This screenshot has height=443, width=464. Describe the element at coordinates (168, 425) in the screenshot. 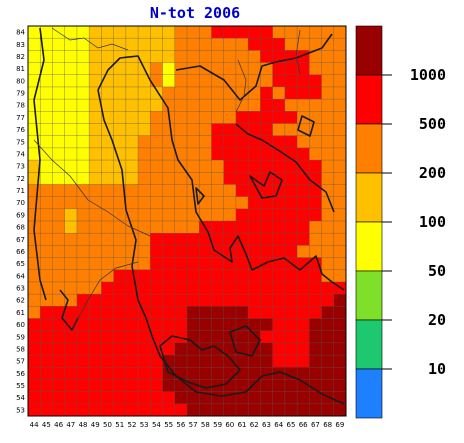

I see `x-axis-label: 55` at that location.